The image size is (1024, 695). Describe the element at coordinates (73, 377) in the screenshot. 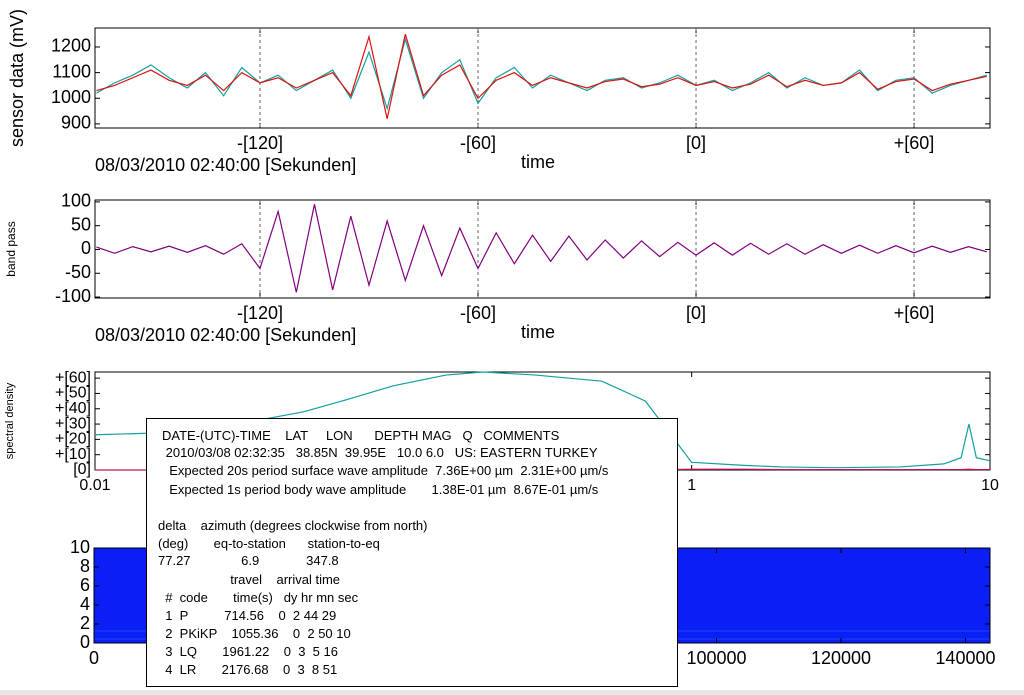

I see `y-tick-label: +[60]` at that location.